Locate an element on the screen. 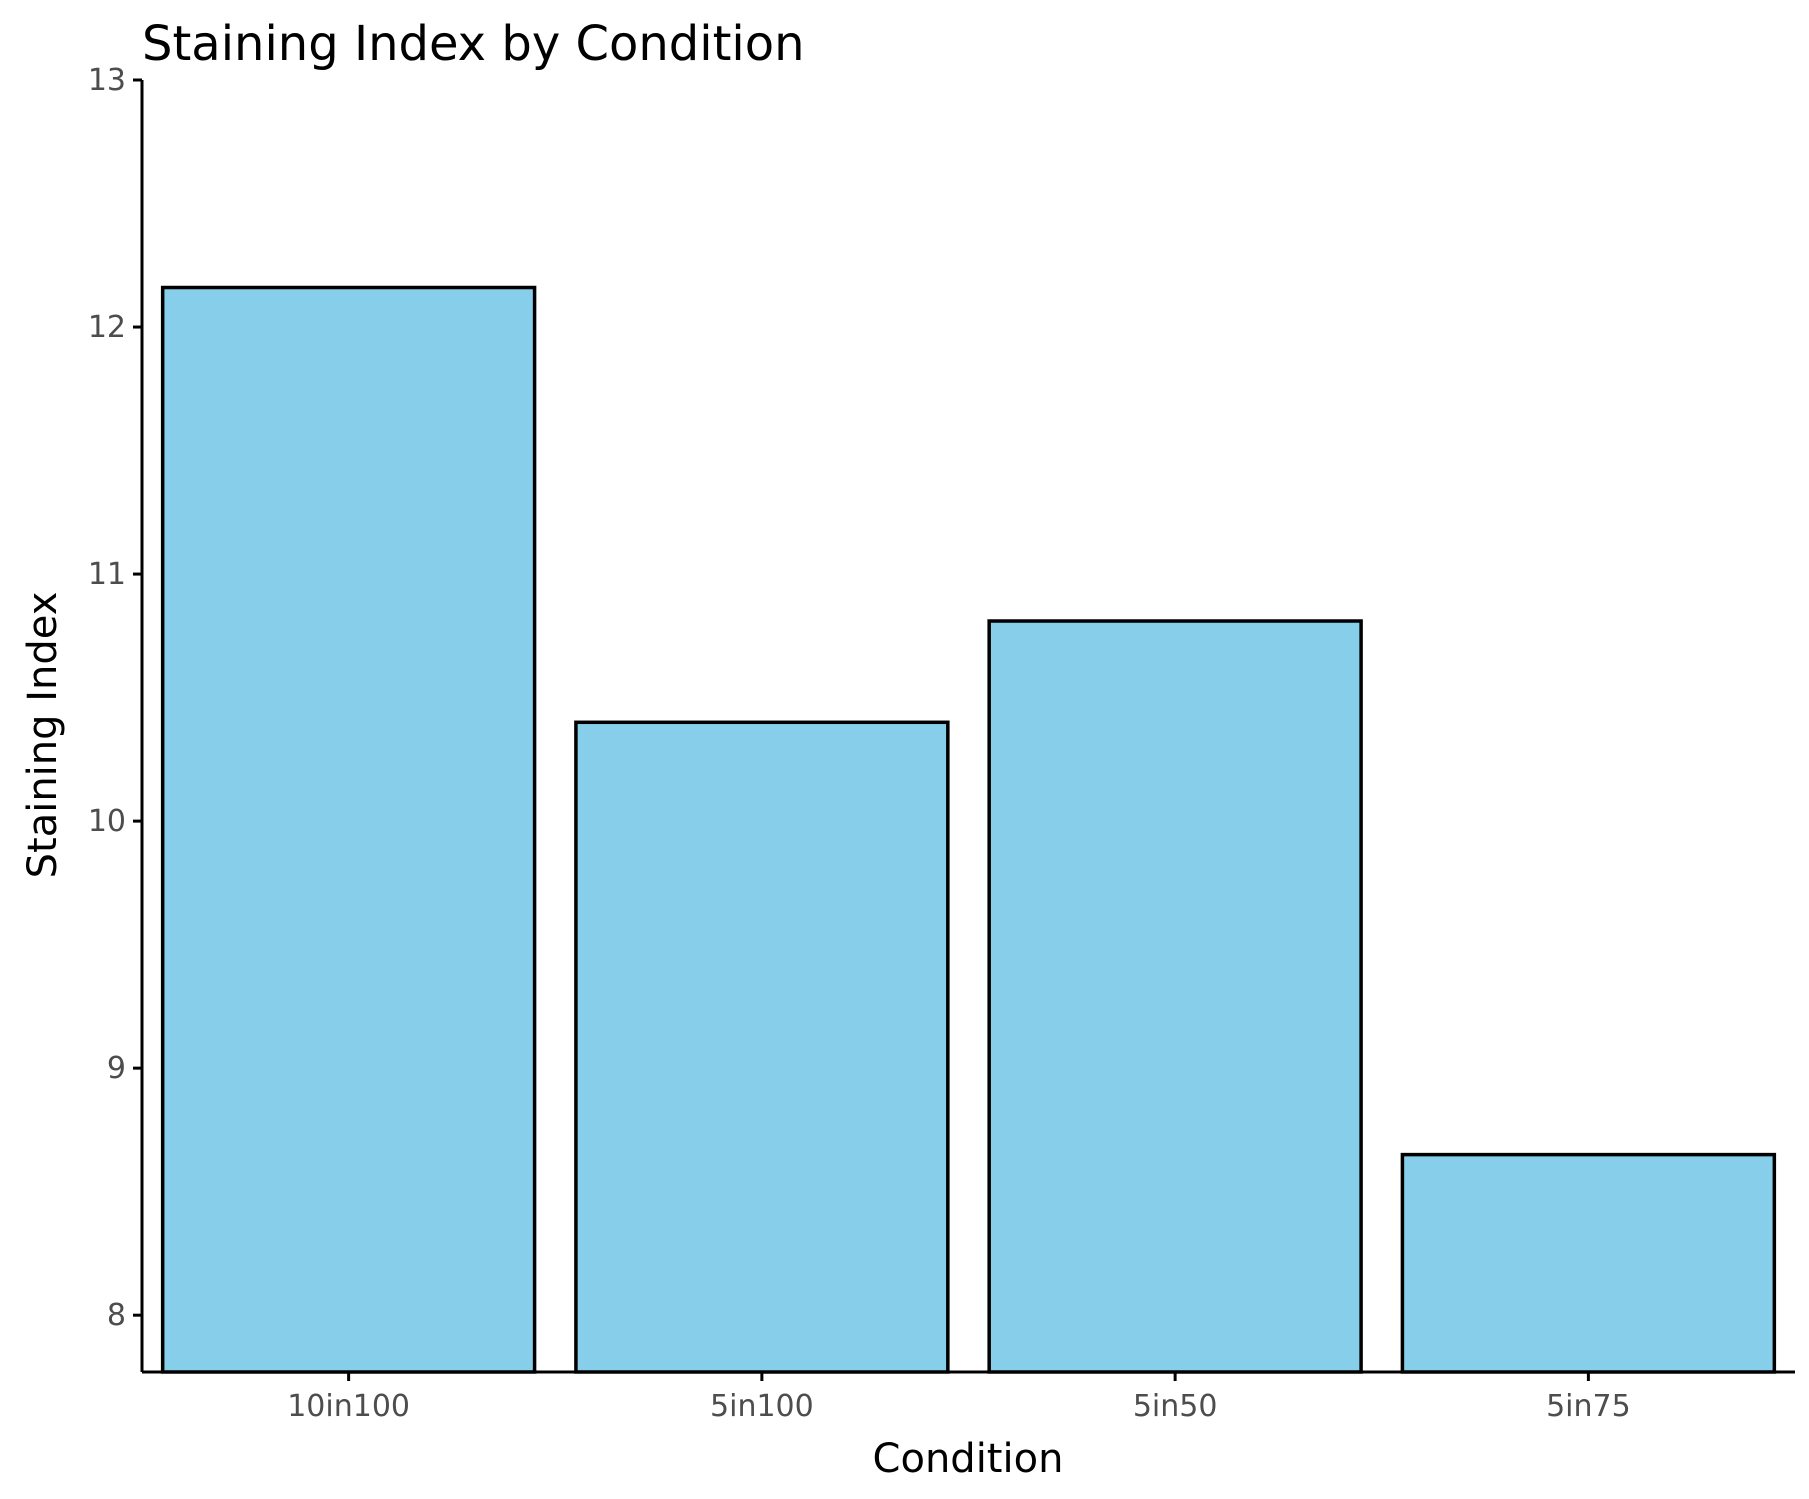 The width and height of the screenshot is (1809, 1499). bar-5in100 is located at coordinates (762, 1047).